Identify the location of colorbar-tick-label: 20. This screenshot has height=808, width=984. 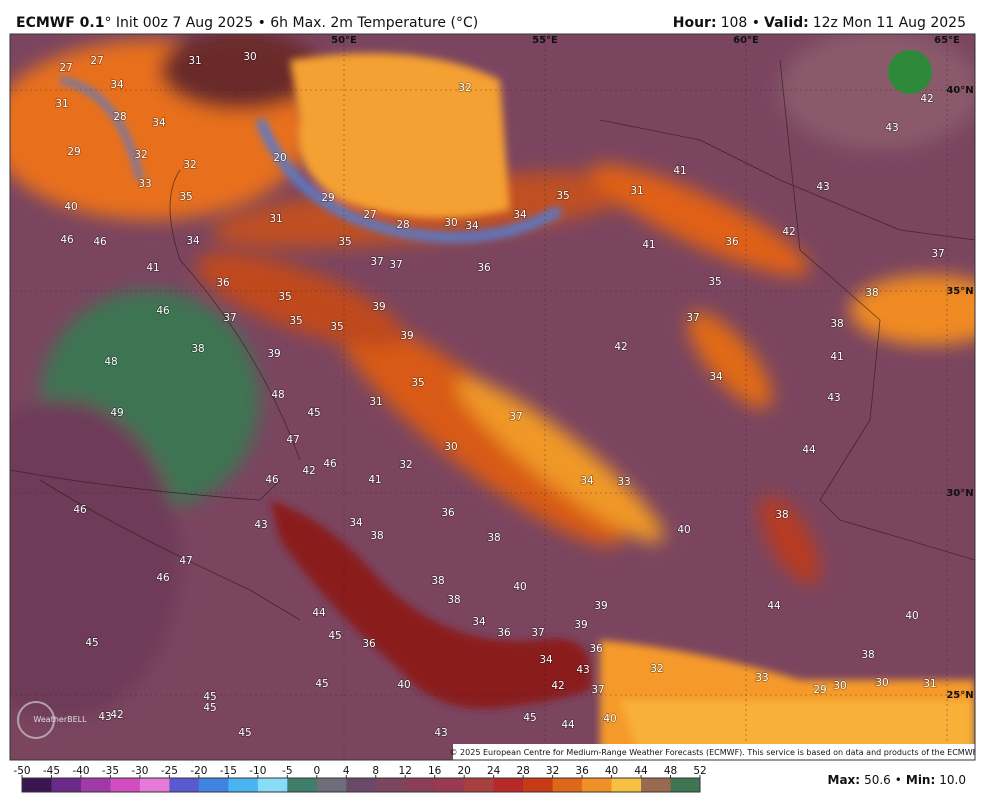
(463, 771).